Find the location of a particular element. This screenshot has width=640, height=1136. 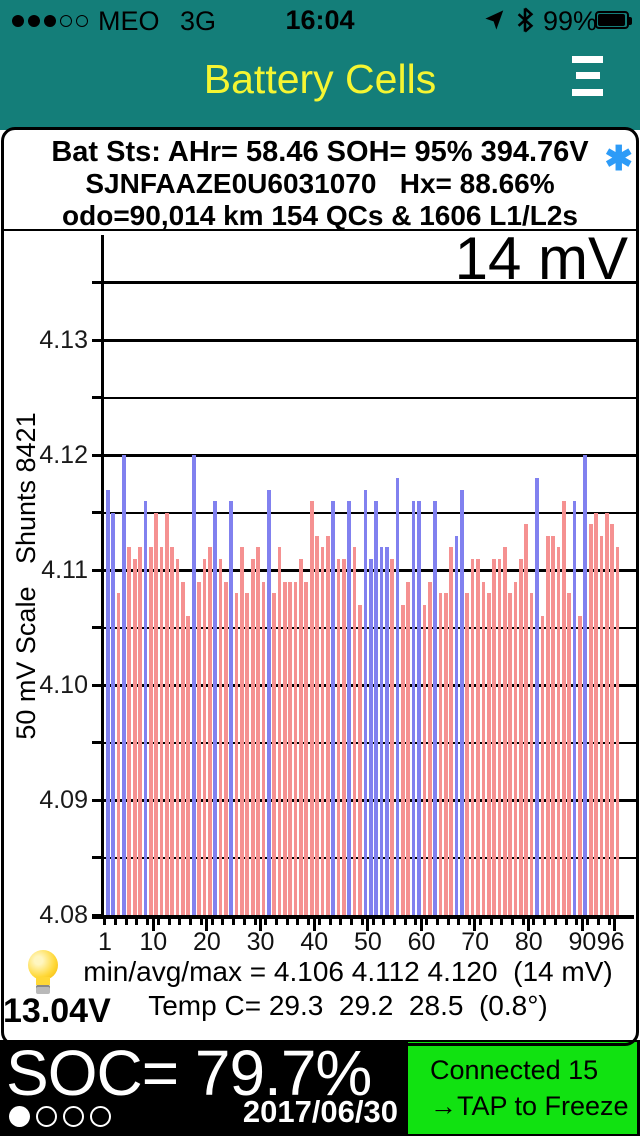

page-indicator-dots is located at coordinates (60, 1116).